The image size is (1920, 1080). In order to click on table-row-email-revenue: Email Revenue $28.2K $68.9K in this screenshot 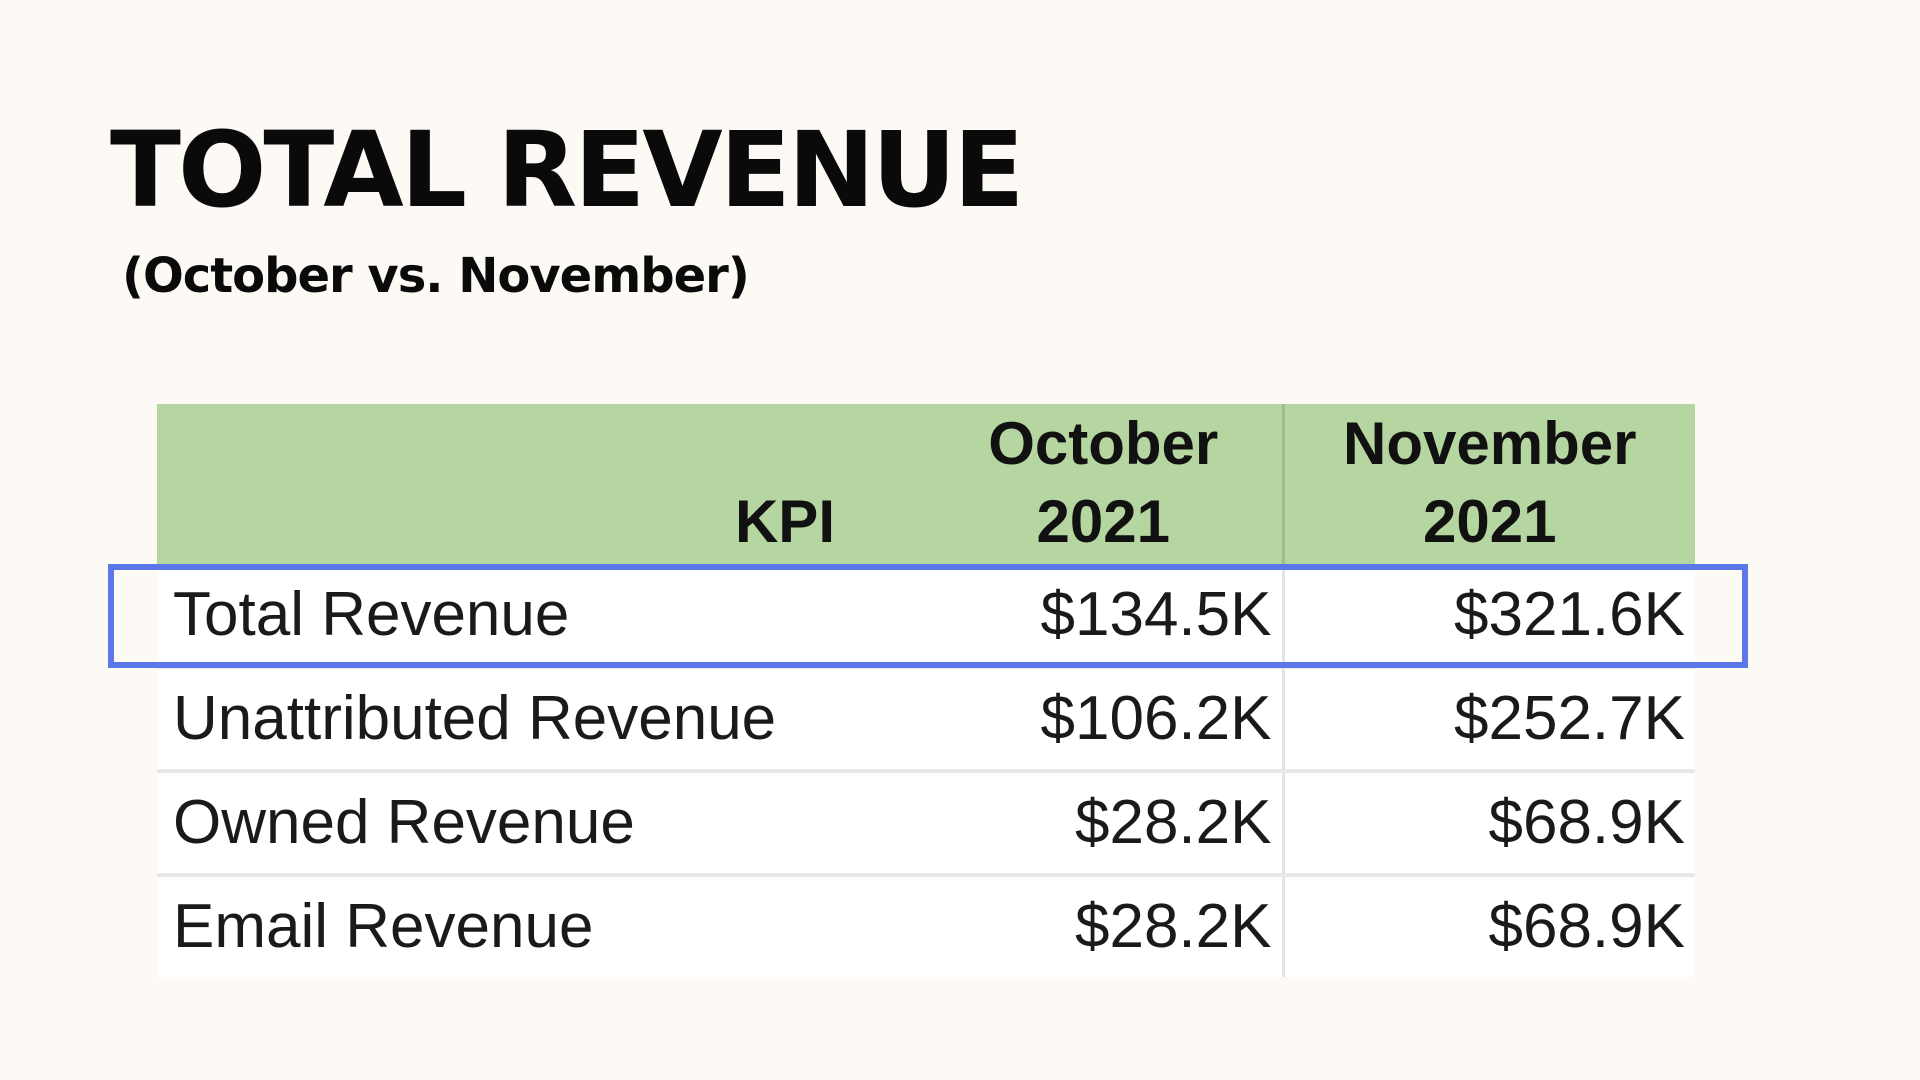, I will do `click(926, 926)`.